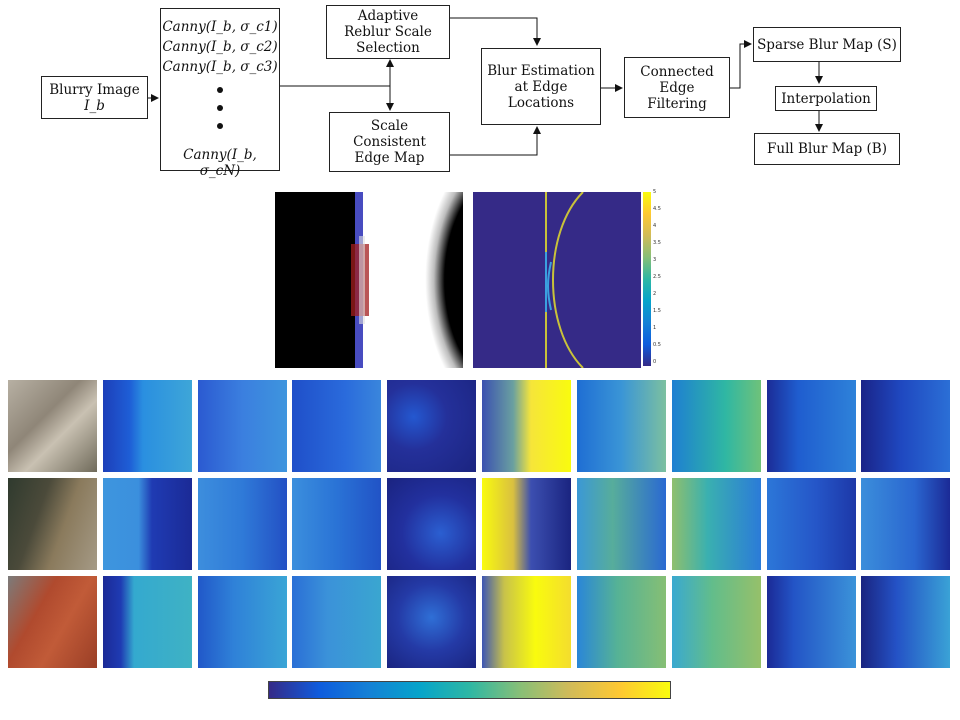 This screenshot has height=720, width=960. Describe the element at coordinates (677, 71) in the screenshot. I see `connected-line-1: Connected` at that location.